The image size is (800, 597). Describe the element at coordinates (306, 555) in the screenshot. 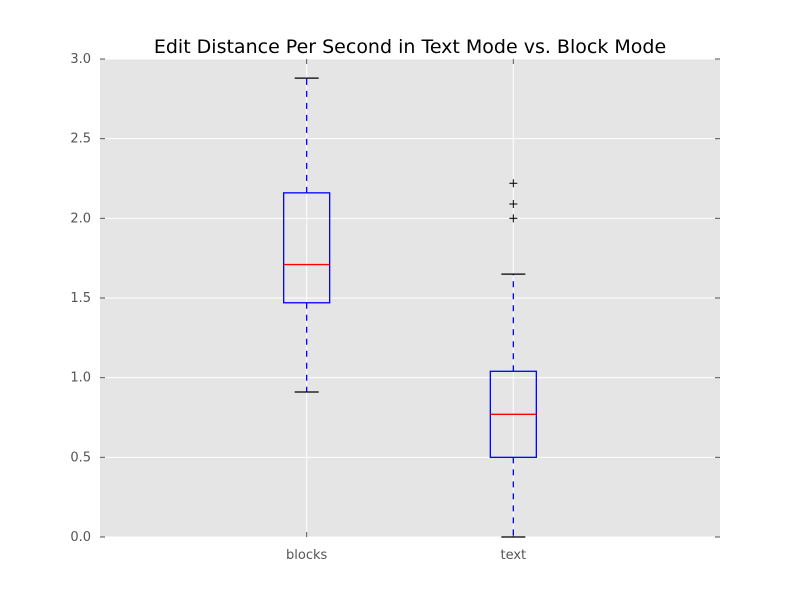

I see `x-tick-label: blocks` at that location.